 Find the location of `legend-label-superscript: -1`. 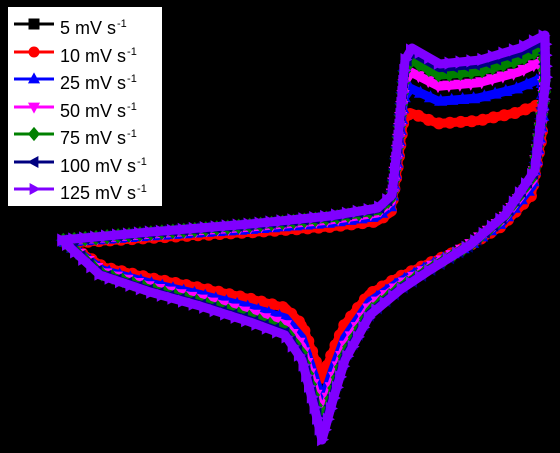

legend-label-superscript: -1 is located at coordinates (142, 161).